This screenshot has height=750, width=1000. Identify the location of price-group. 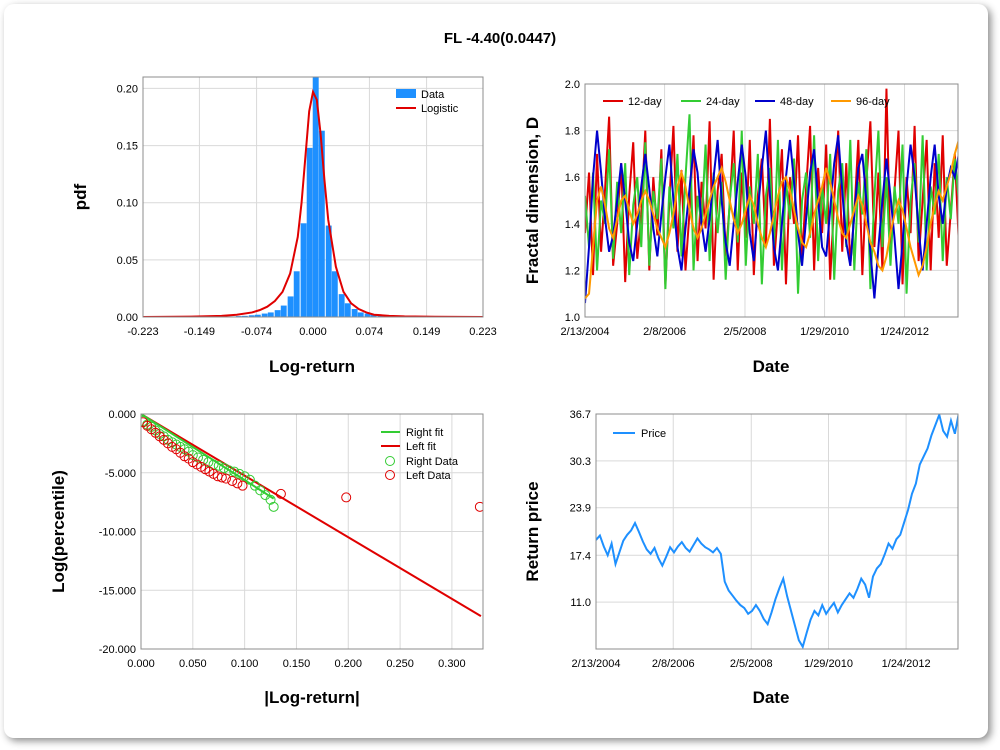
(777, 531).